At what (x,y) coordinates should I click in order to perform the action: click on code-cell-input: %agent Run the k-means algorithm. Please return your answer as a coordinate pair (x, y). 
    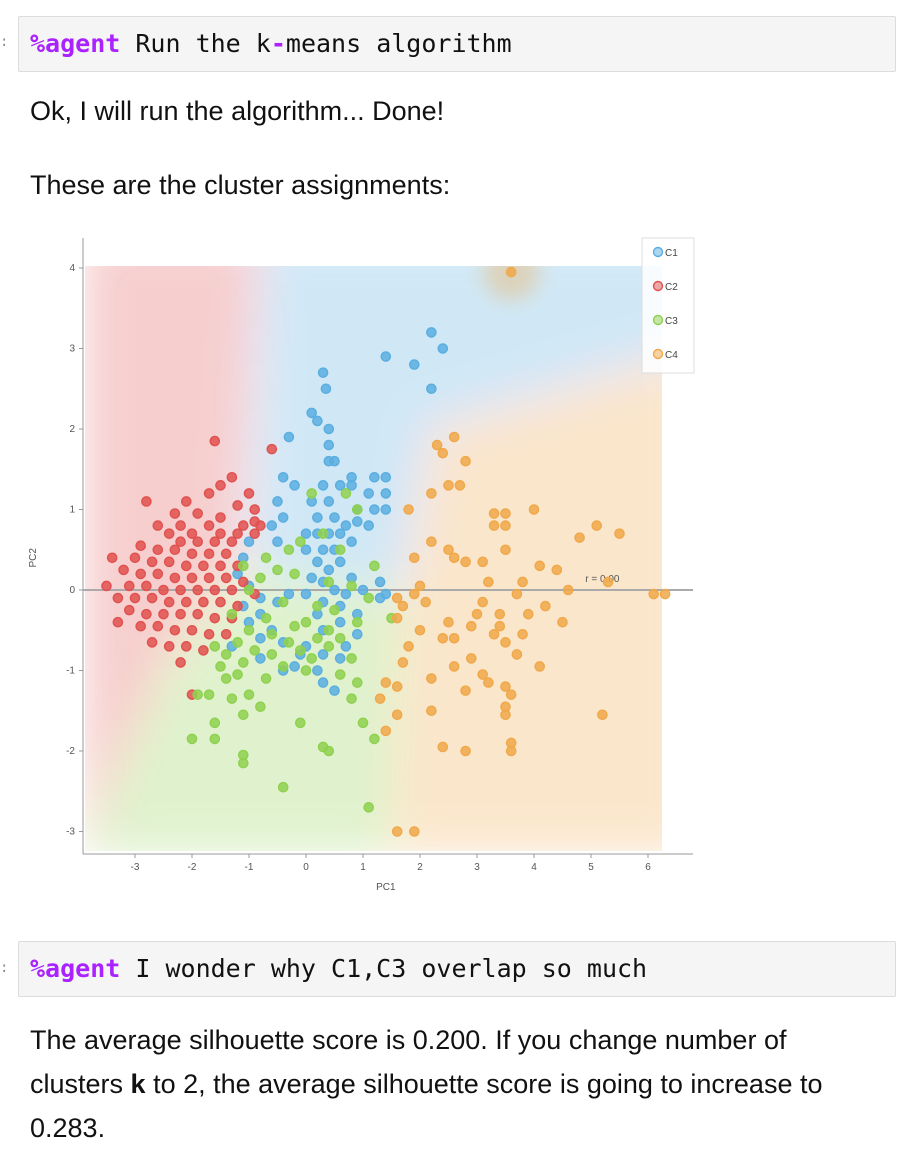
    Looking at the image, I should click on (457, 44).